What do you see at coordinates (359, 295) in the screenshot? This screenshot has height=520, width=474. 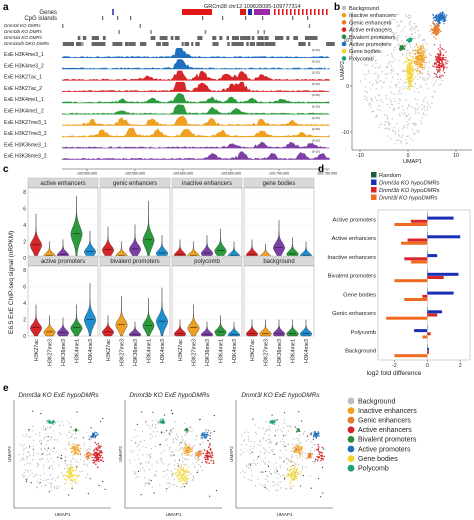 I see `category-label: Gene bodies` at bounding box center [359, 295].